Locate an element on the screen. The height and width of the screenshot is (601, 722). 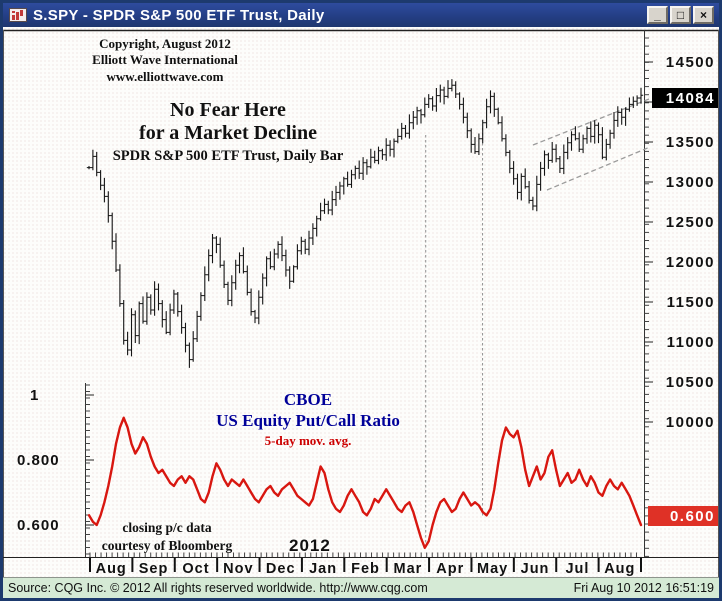
svg-text: Jan is located at coordinates (323, 569).